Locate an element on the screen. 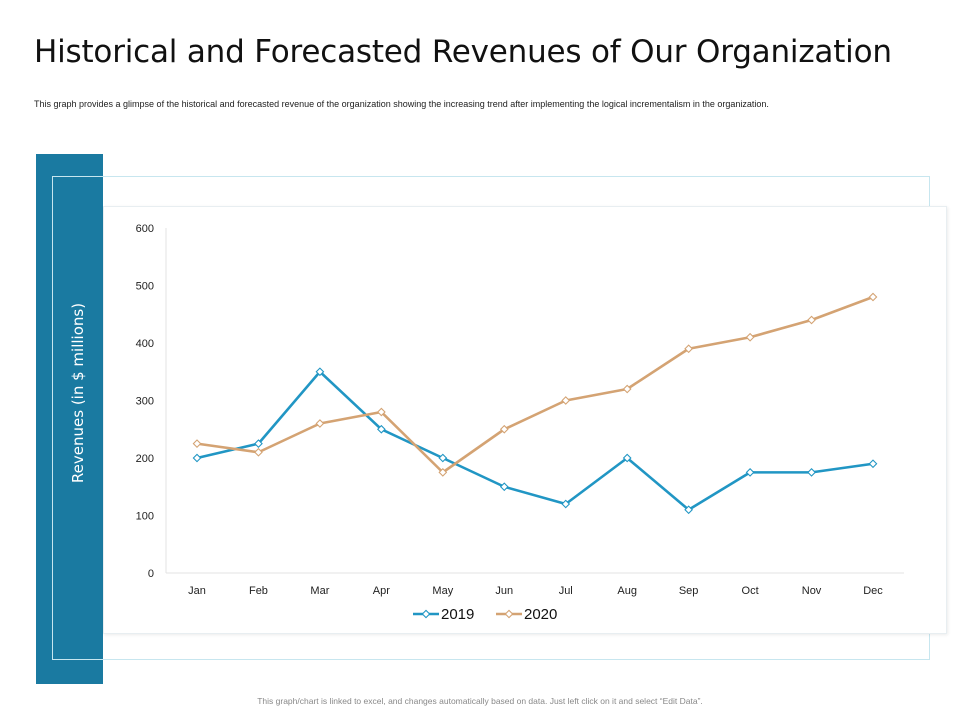 The height and width of the screenshot is (720, 960). x-tick-label: Dec is located at coordinates (873, 591).